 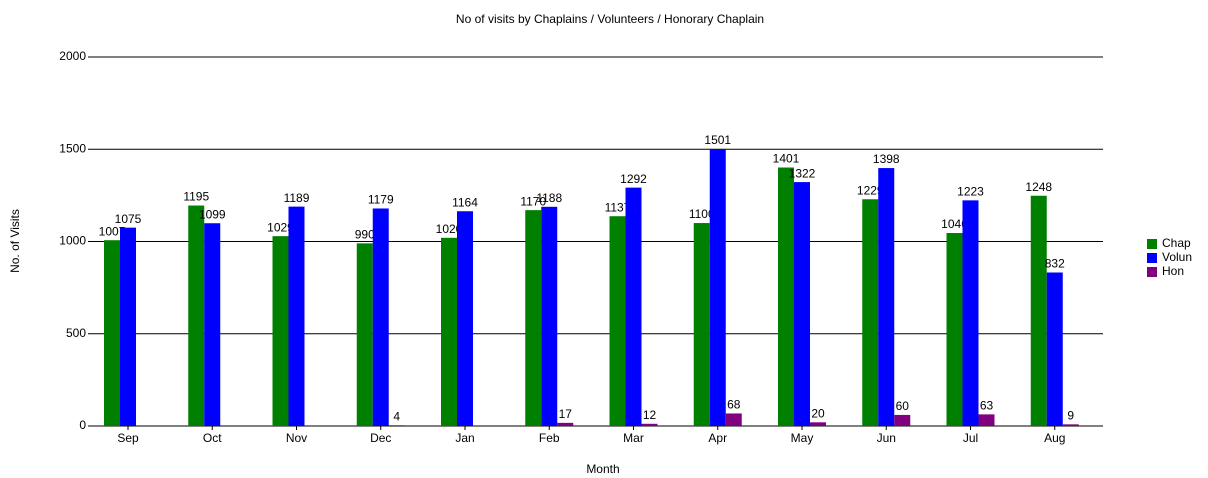 I want to click on value-label: 68, so click(x=734, y=405).